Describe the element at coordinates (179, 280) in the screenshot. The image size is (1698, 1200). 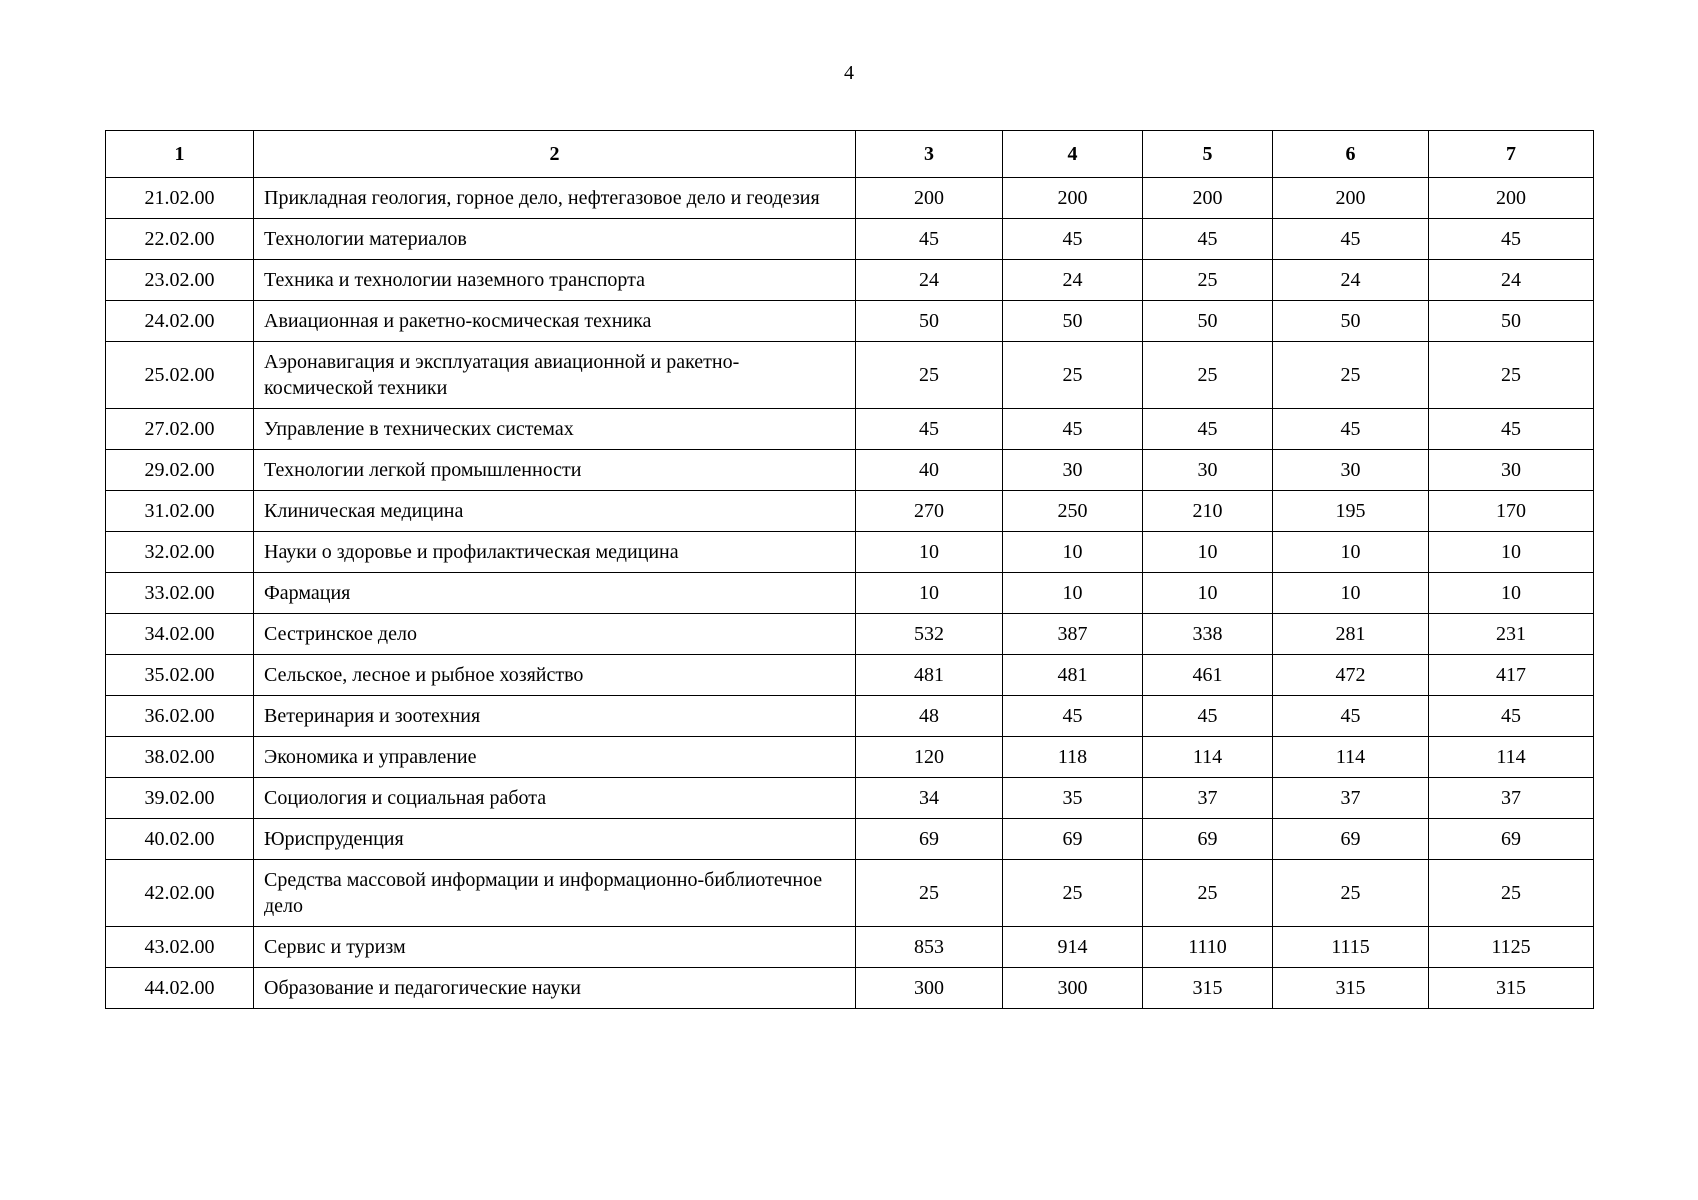
I see `code-cell: 23.02.00` at that location.